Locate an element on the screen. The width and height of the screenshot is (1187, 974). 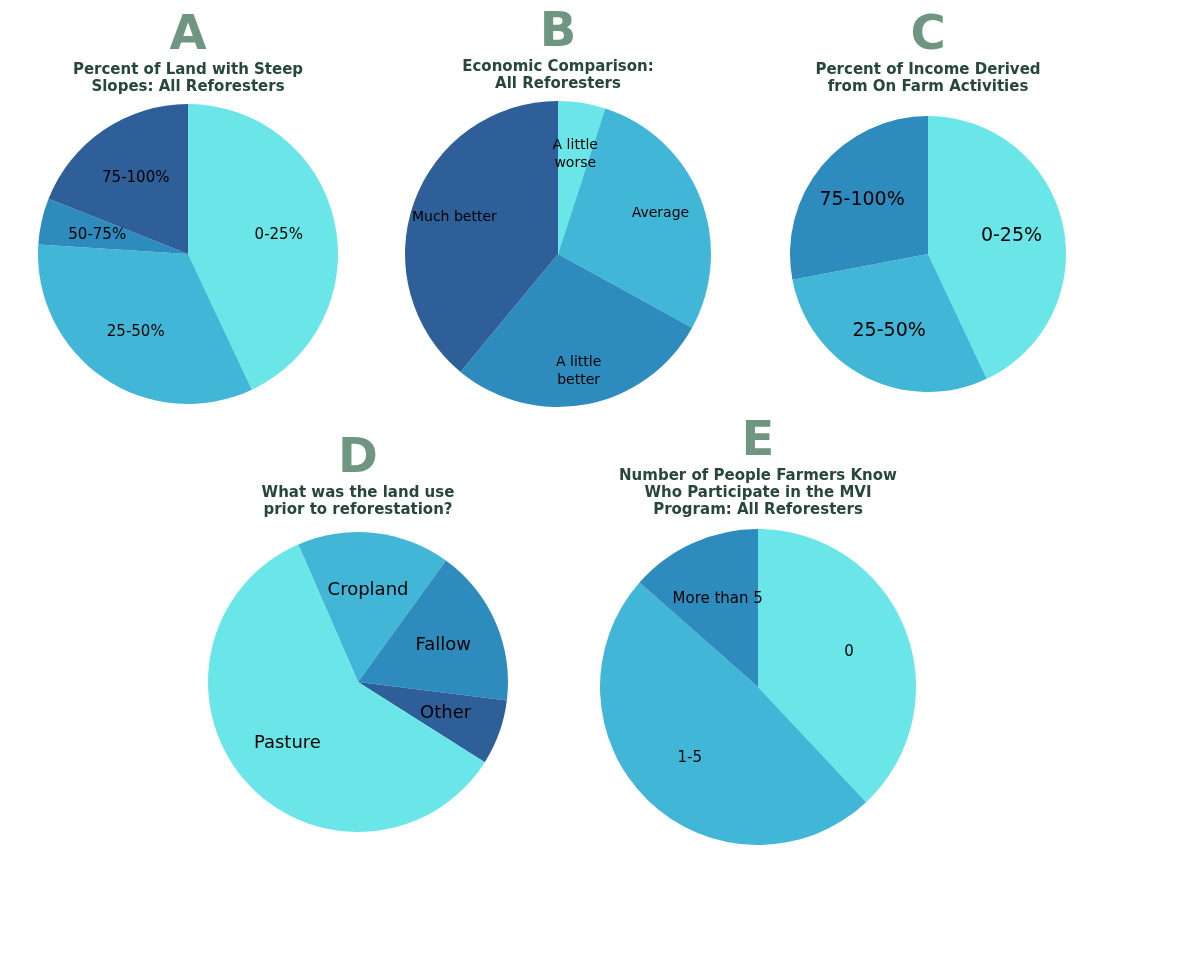
slice-label: Average is located at coordinates (660, 212).